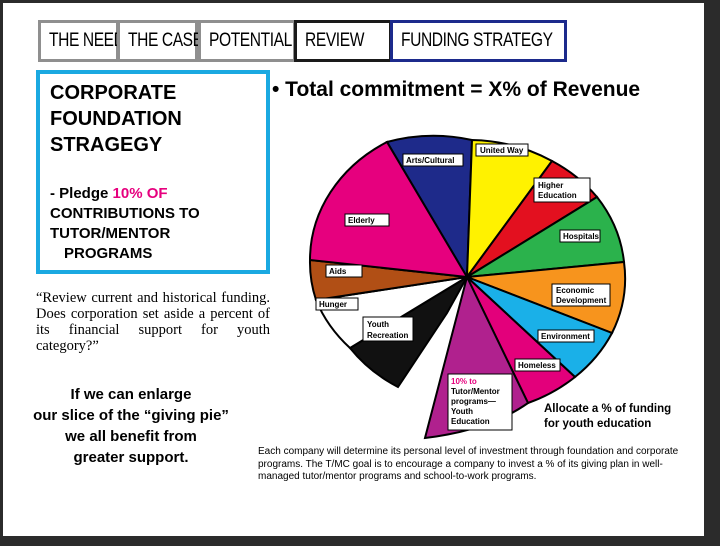  Describe the element at coordinates (575, 290) in the screenshot. I see `label-economic-1: Economic` at that location.